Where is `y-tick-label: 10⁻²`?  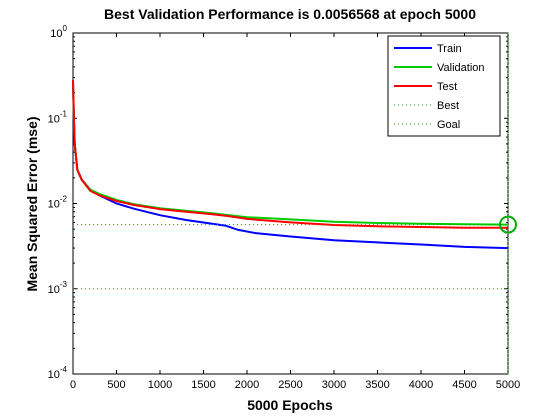 y-tick-label: 10⁻² is located at coordinates (58, 203).